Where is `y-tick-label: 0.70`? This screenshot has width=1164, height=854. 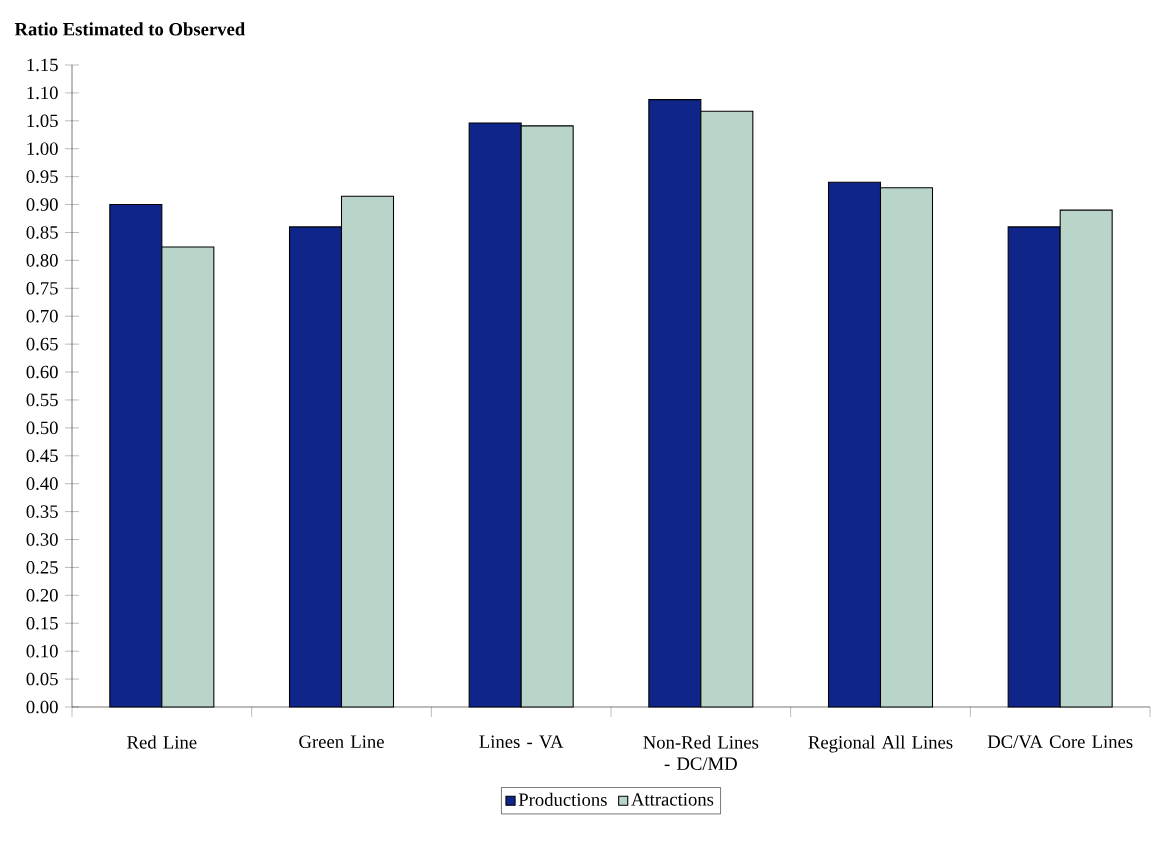
y-tick-label: 0.70 is located at coordinates (42, 316).